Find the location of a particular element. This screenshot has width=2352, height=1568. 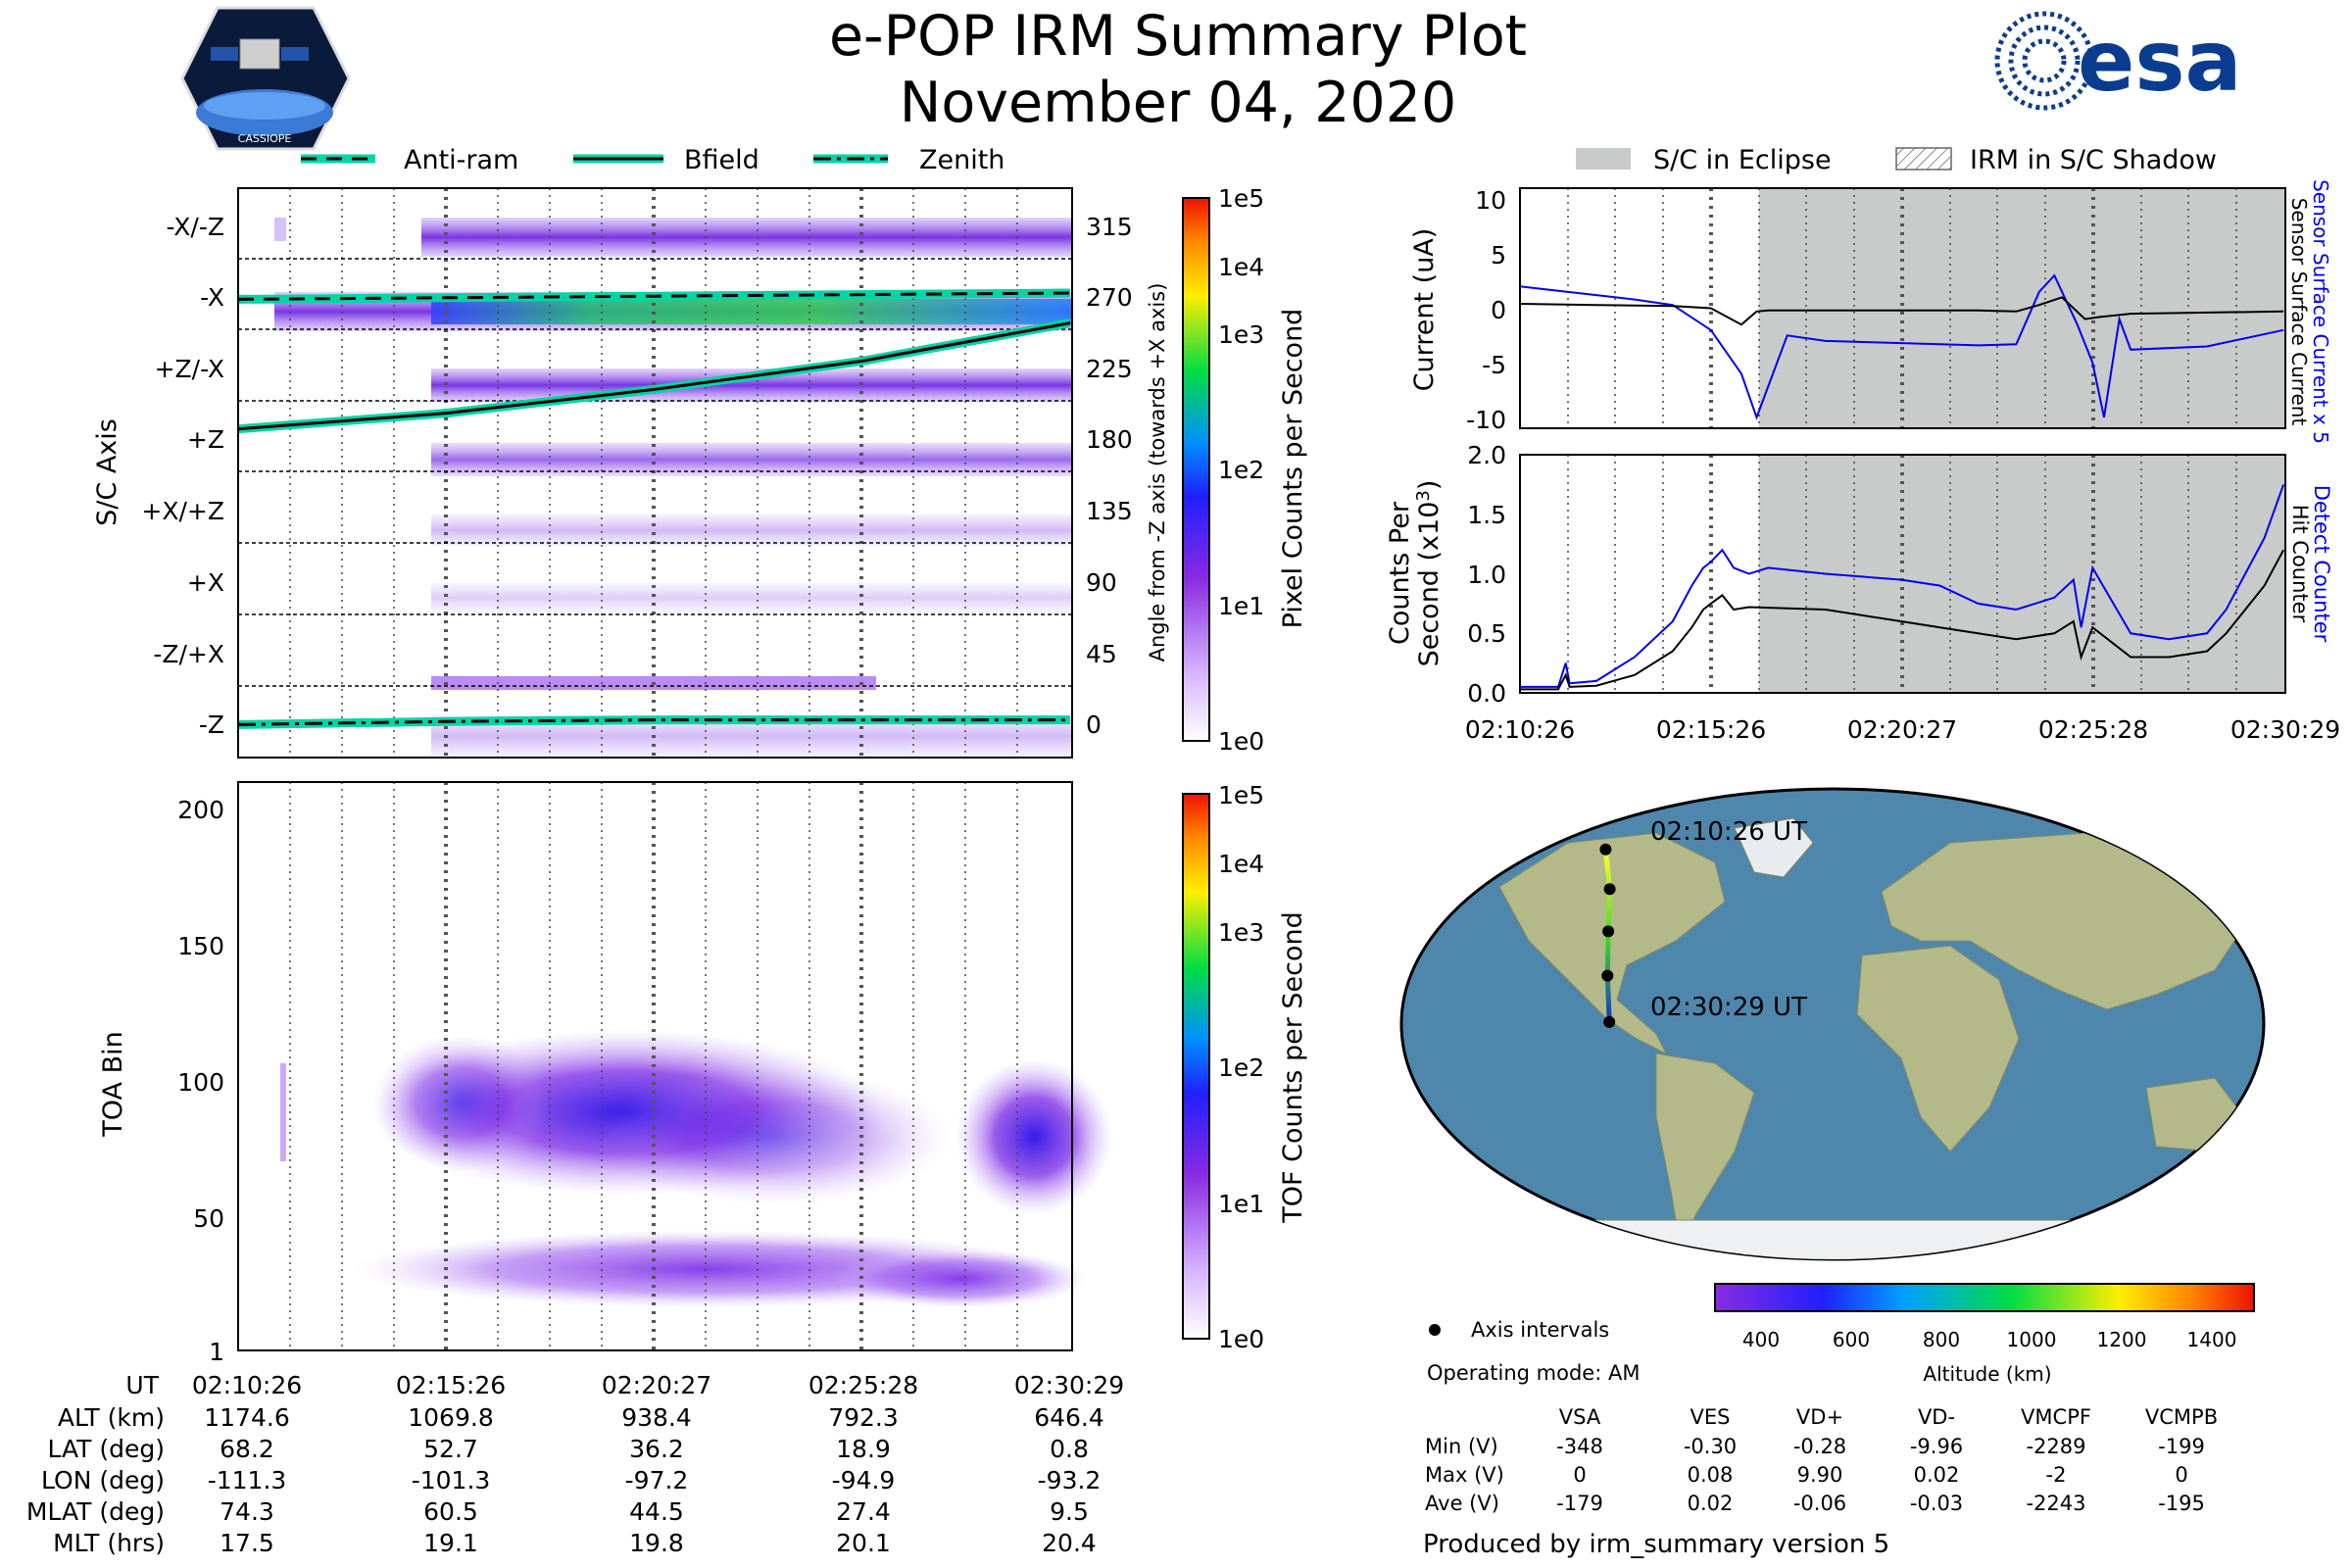

altitude-colorbar: 400 600 800 1000 1200 1400 Altitude (km) is located at coordinates (1984, 1334).